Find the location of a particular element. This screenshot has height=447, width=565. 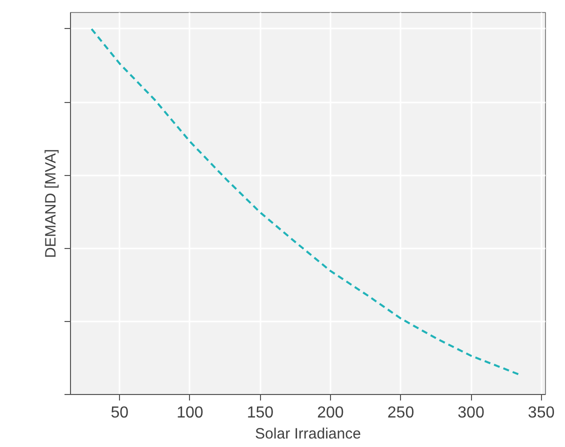

x-tick-label: 300 is located at coordinates (471, 413).